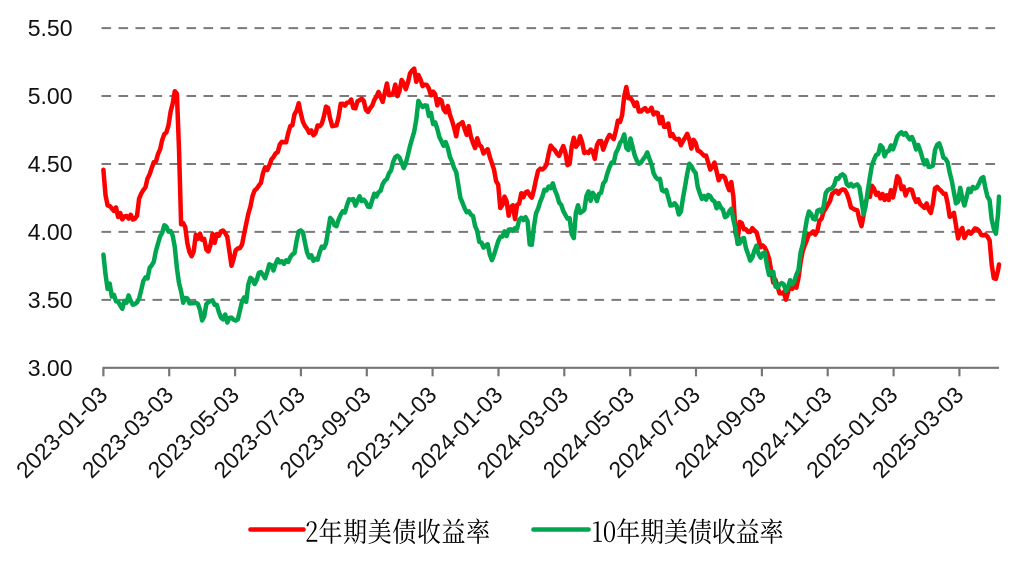 The width and height of the screenshot is (1023, 567). What do you see at coordinates (50, 300) in the screenshot?
I see `svg-text: 3.50` at bounding box center [50, 300].